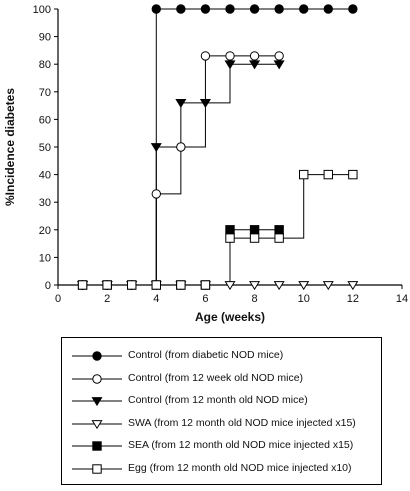 The image size is (410, 491). I want to click on data-point-s1-p8, so click(279, 56).